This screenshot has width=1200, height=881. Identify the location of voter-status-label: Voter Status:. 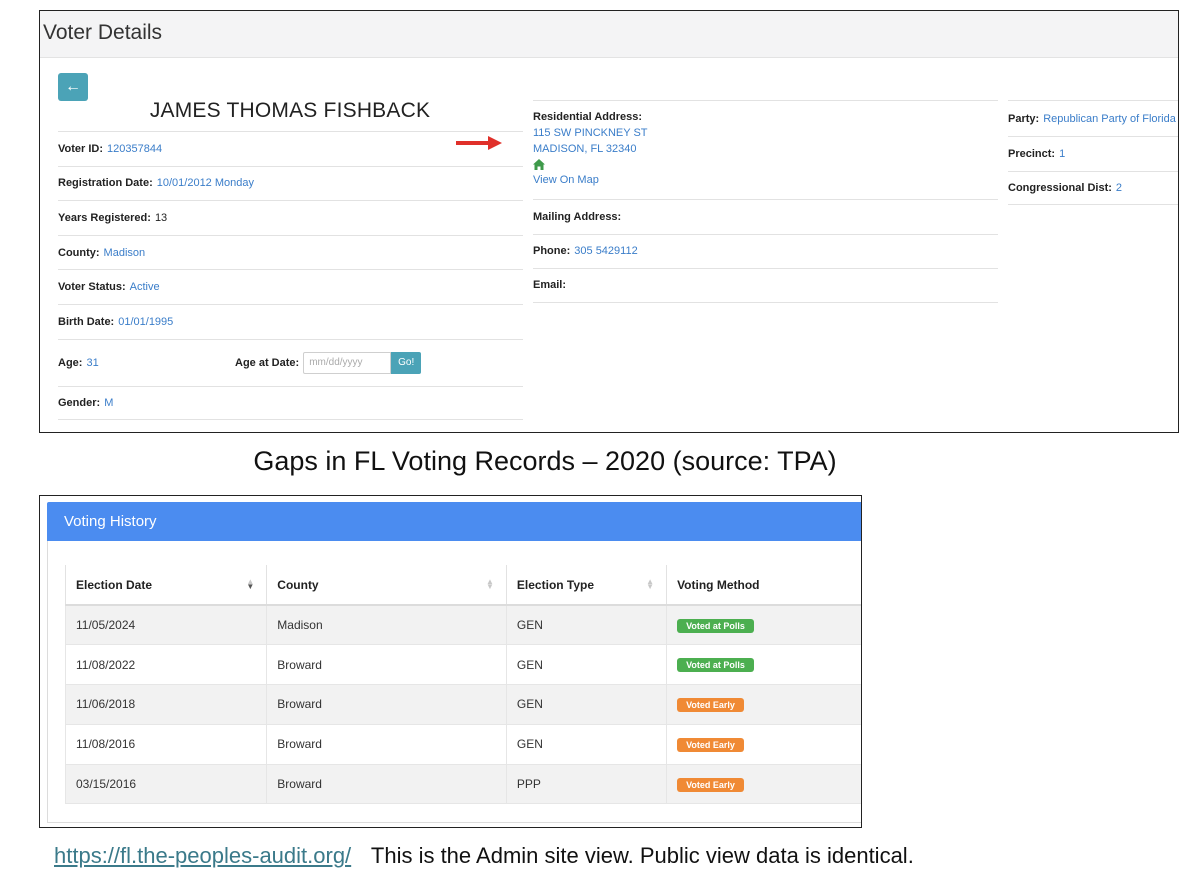
(92, 287).